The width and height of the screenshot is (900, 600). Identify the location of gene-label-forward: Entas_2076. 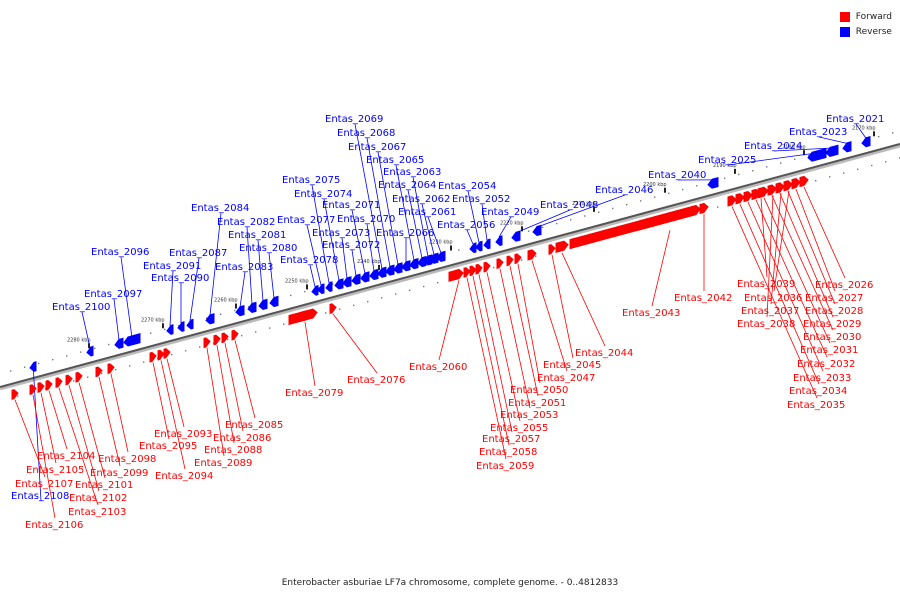
(376, 380).